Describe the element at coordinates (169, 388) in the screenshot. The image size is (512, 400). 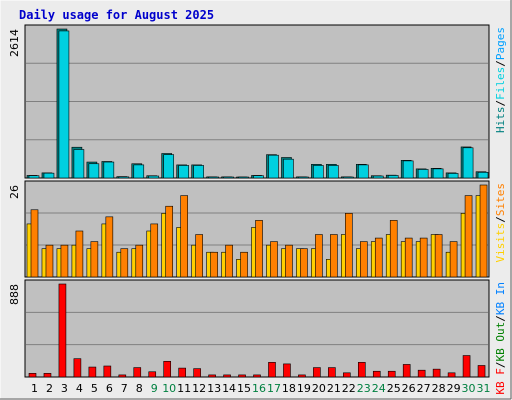
I see `day-label: 10` at that location.